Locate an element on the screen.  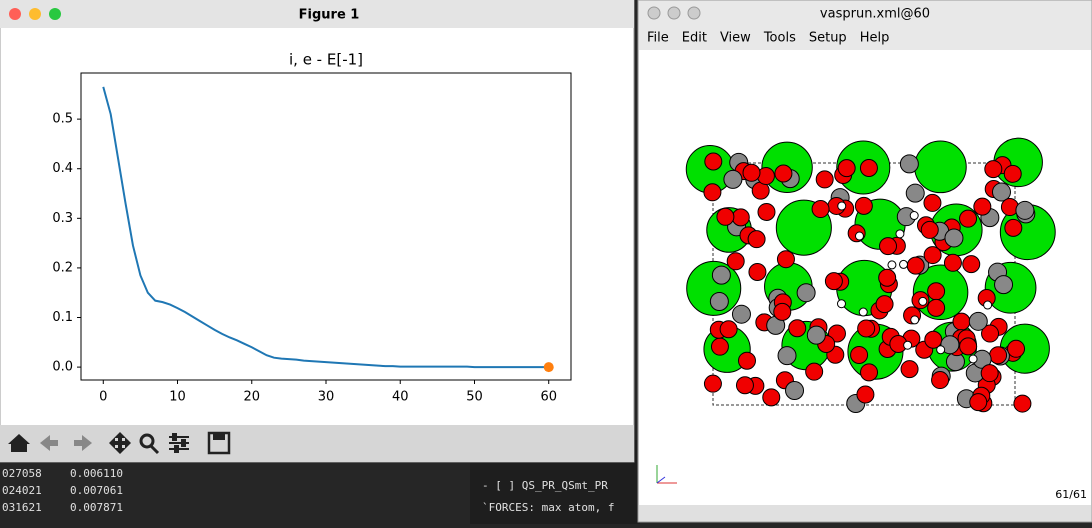
window-title: Figure 1 is located at coordinates (329, 15).